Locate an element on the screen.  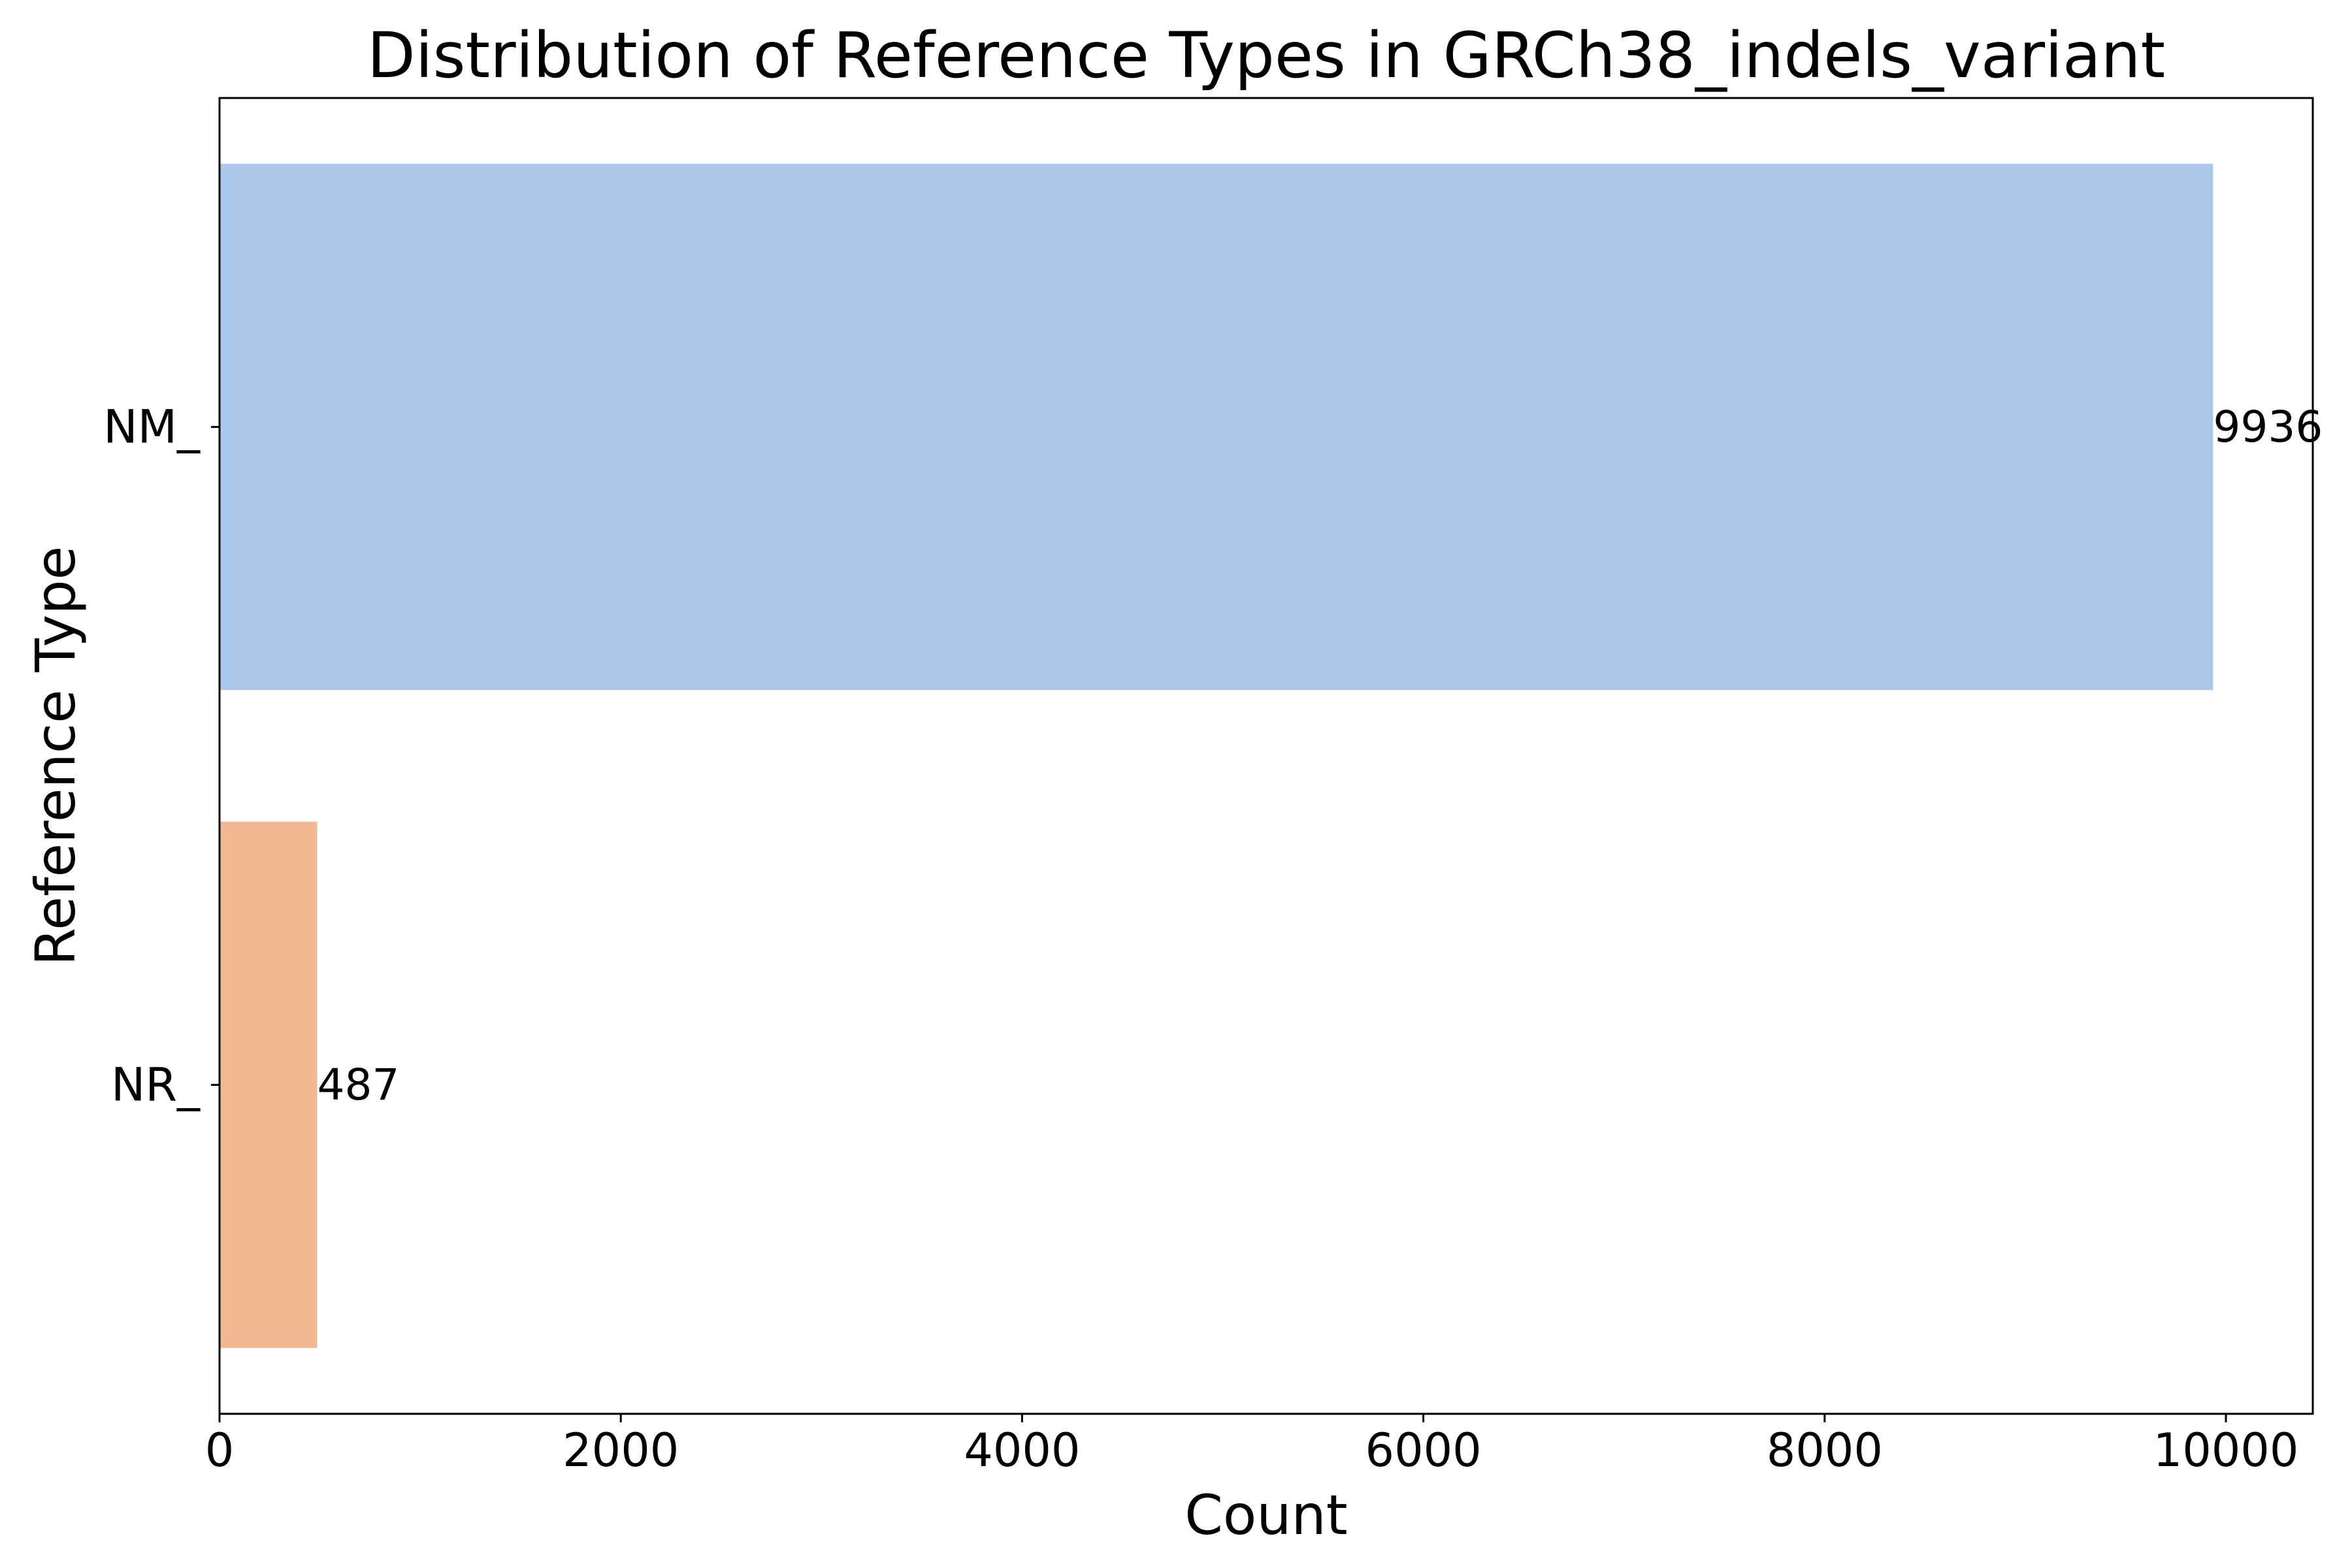
x-axis-ticks: 0 2000 4000 6000 8000 10000 is located at coordinates (1252, 1445).